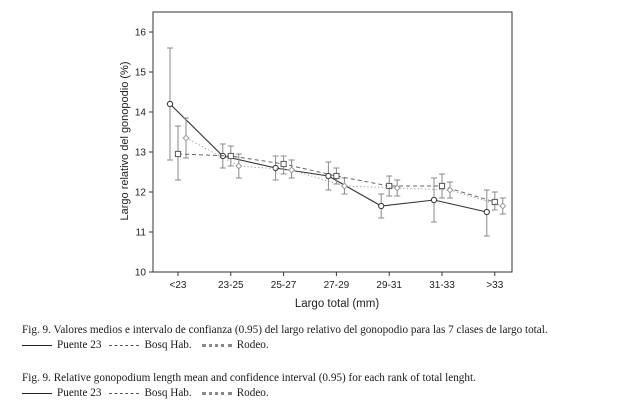 The width and height of the screenshot is (626, 415). Describe the element at coordinates (141, 193) in the screenshot. I see `y-tick-label: 12` at that location.